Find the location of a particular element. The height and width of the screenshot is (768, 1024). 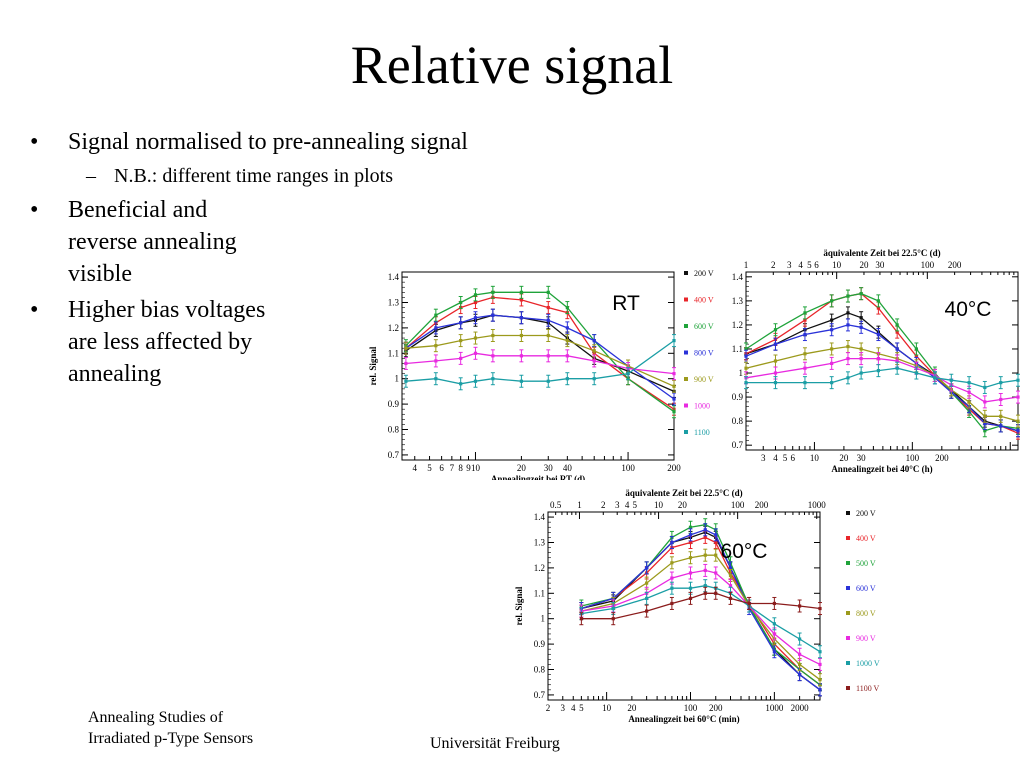

x-tick-label: 200 is located at coordinates (674, 468).